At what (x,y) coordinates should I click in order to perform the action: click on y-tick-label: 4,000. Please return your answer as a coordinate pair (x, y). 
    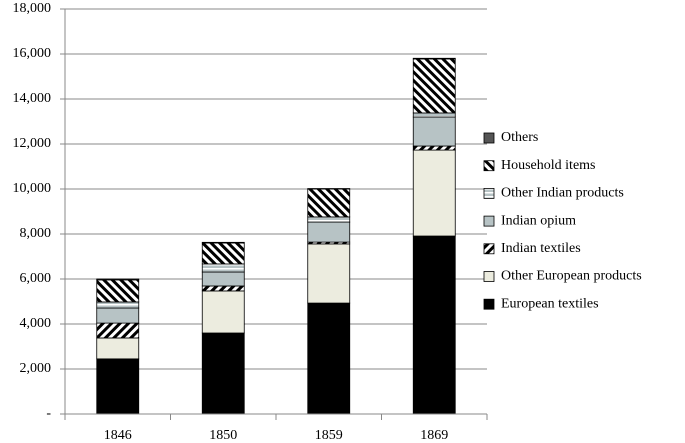
    Looking at the image, I should click on (36, 323).